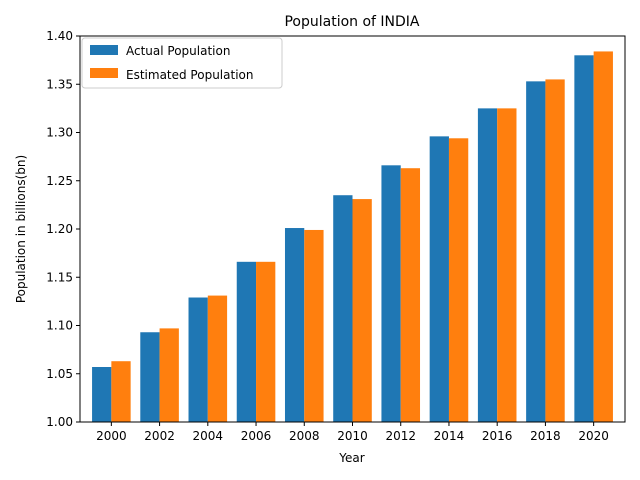  Describe the element at coordinates (246, 341) in the screenshot. I see `bar-actual-2006` at that location.